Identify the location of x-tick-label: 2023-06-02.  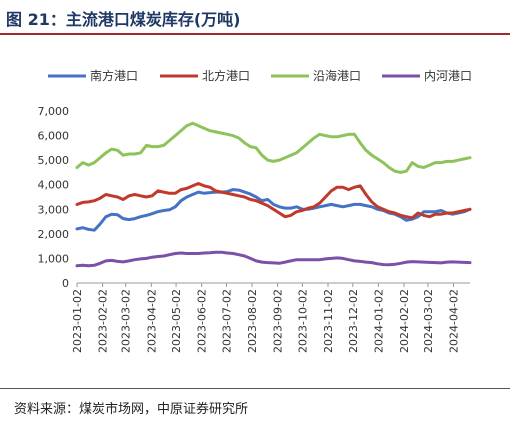
(202, 321).